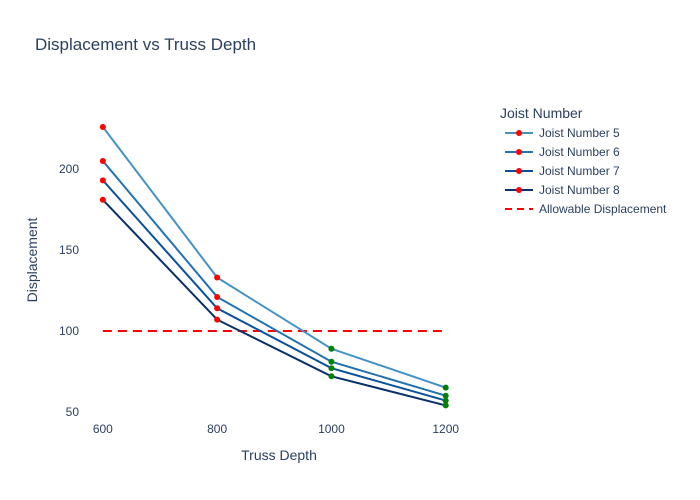  I want to click on y-axis-title: Displacement, so click(32, 259).